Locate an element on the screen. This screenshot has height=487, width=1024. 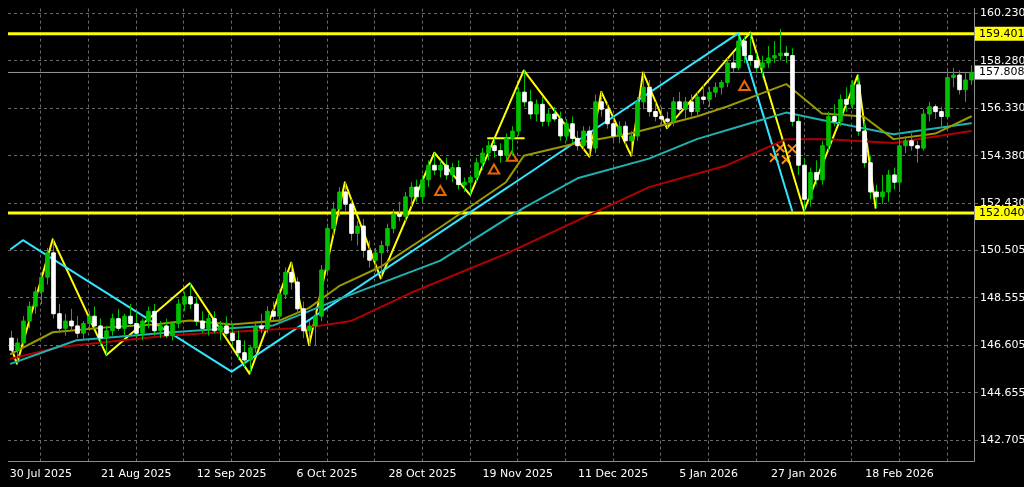
y-tick-label: 156.330 is located at coordinates (1002, 108).